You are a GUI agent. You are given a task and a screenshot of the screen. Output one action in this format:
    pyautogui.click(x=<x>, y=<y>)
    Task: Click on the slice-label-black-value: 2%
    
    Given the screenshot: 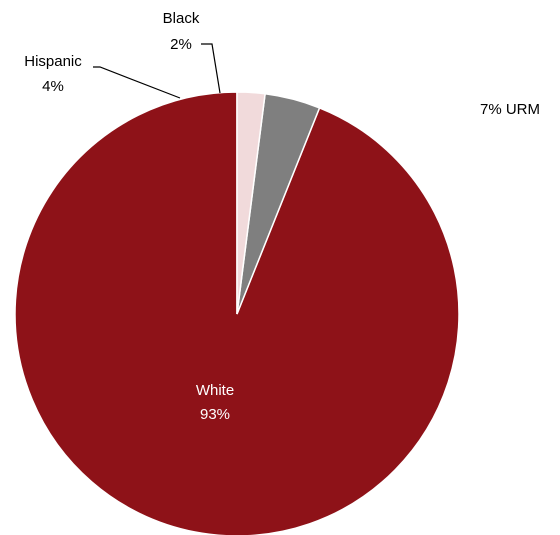 What is the action you would take?
    pyautogui.click(x=181, y=44)
    